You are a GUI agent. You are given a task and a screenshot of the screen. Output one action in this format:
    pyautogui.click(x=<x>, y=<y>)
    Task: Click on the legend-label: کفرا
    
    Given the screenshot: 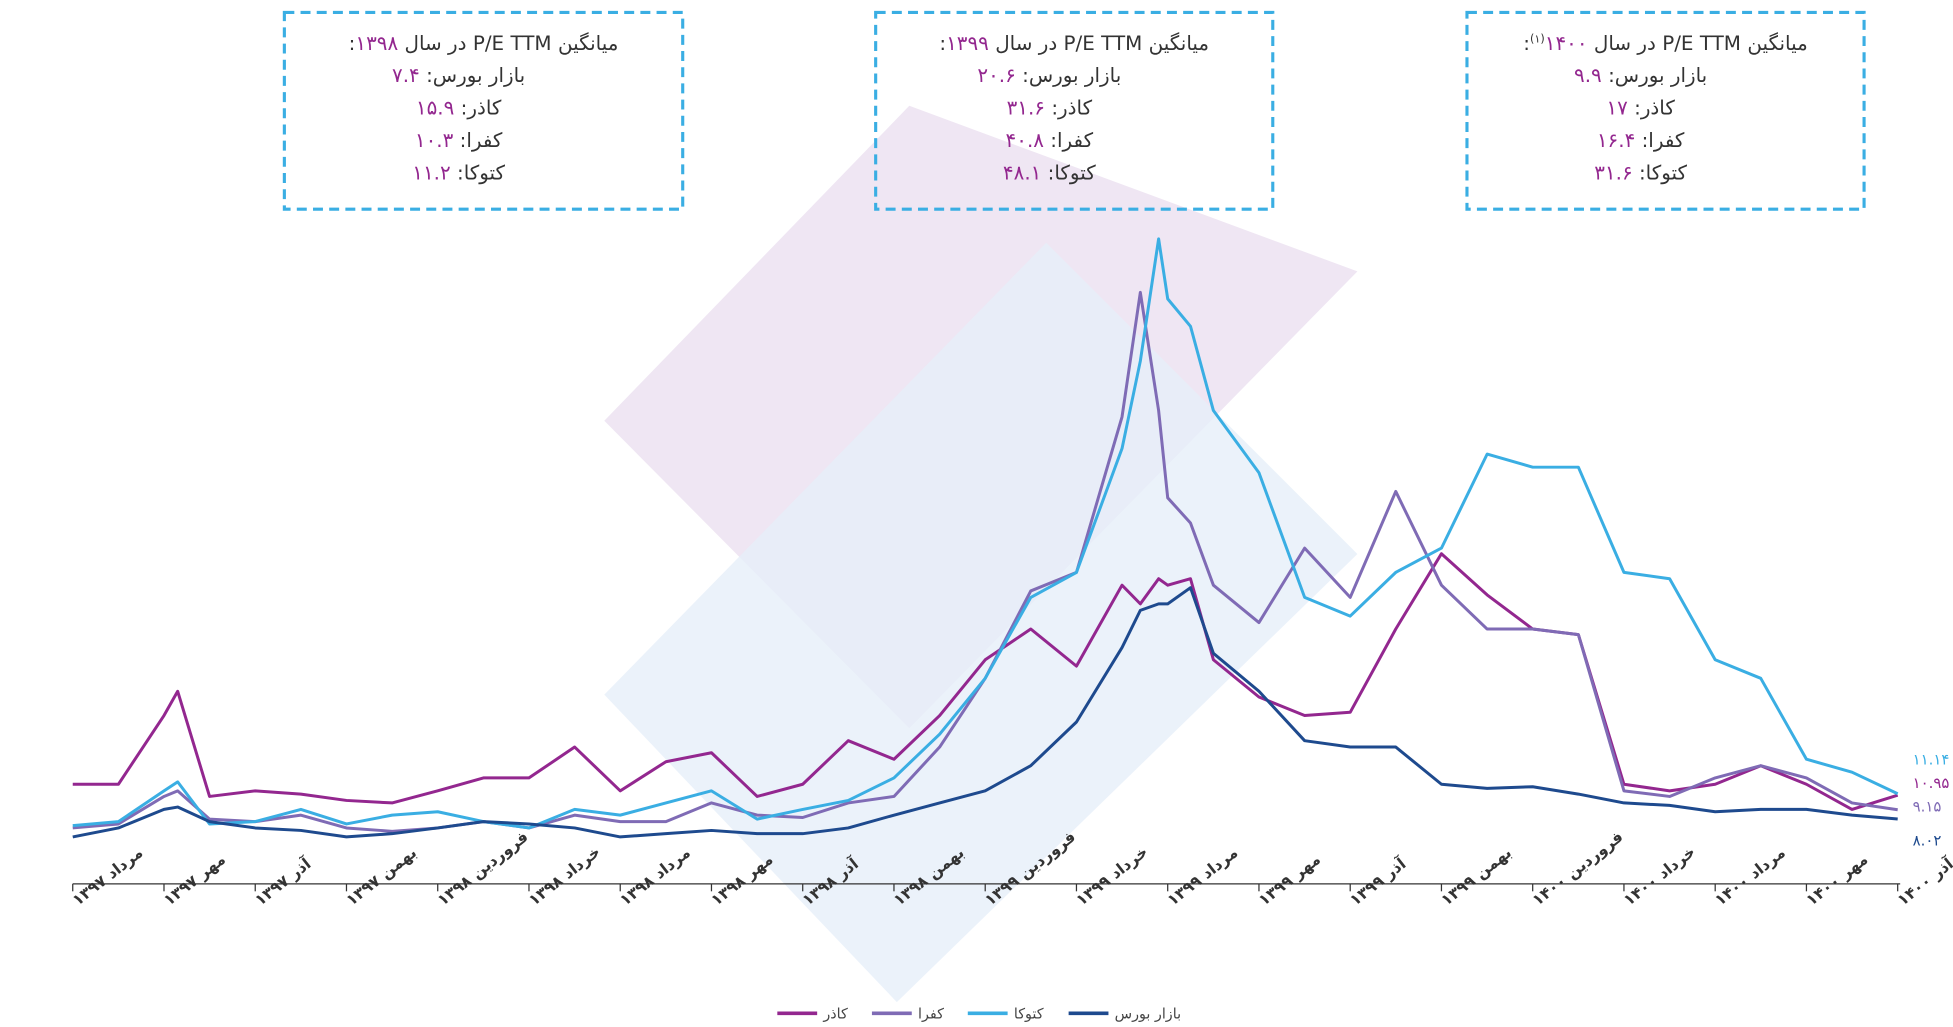 What is the action you would take?
    pyautogui.click(x=931, y=1014)
    